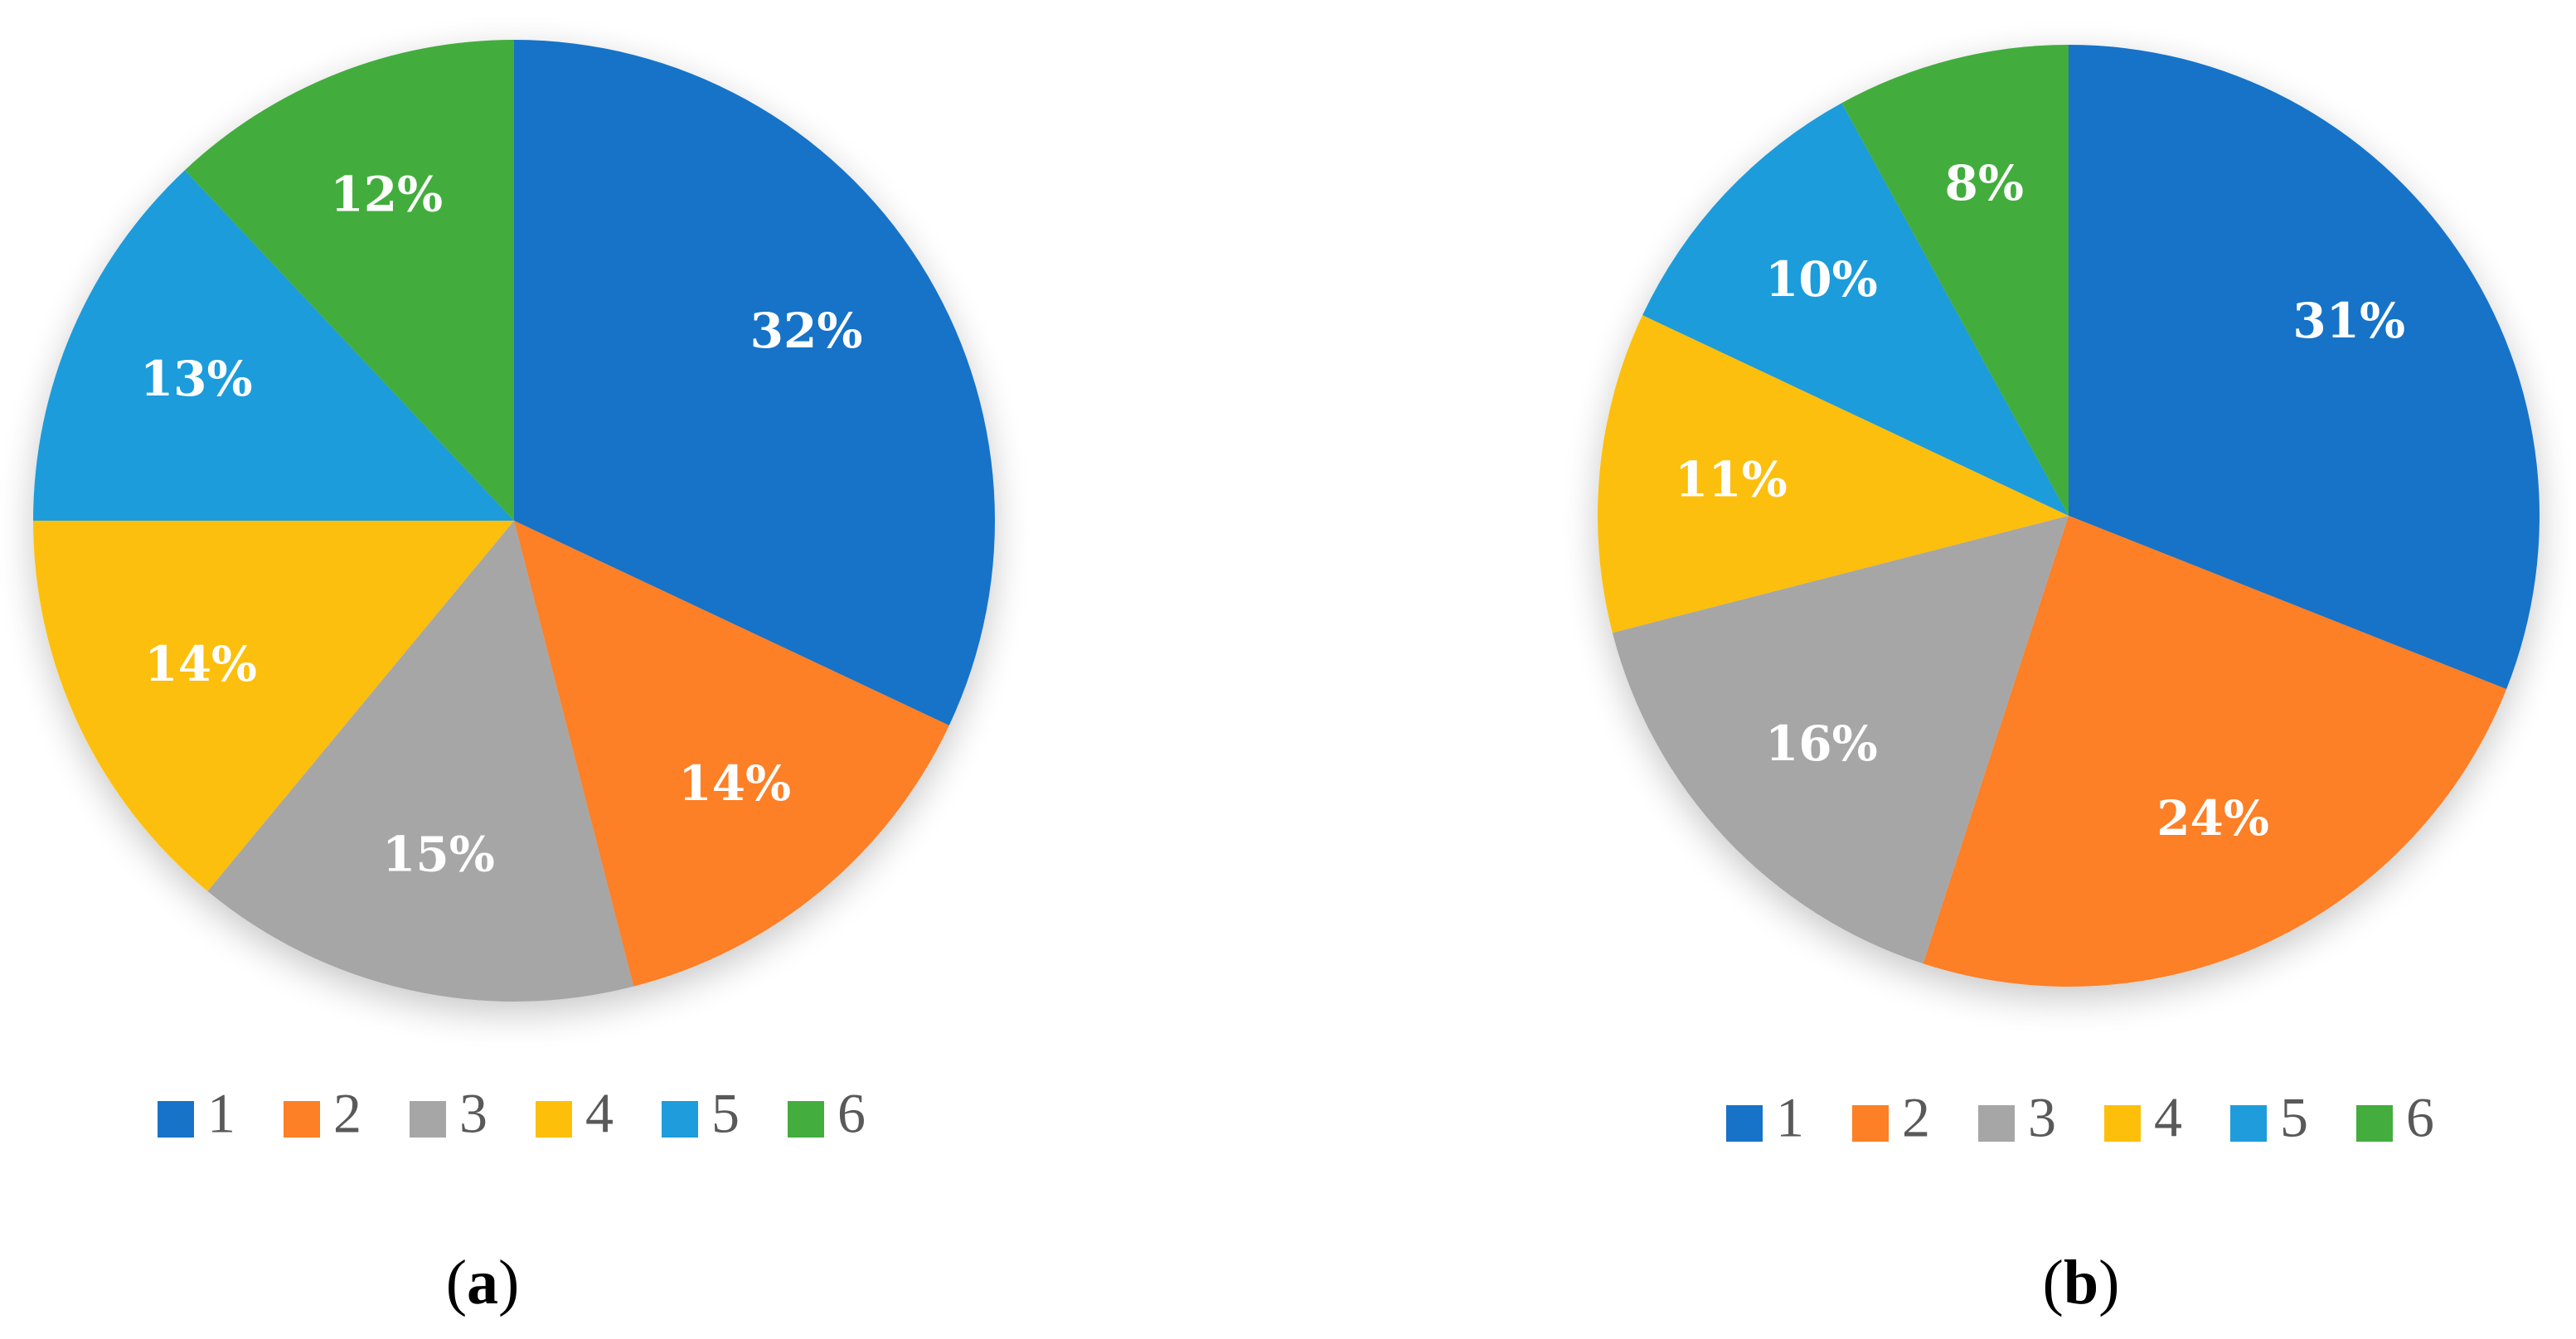  I want to click on pie-a-label-1: 32%, so click(806, 331).